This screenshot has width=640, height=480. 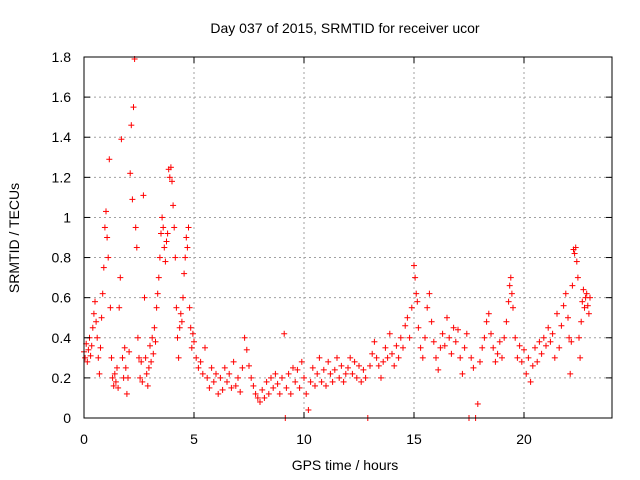 I want to click on y-tick-label: 0.8, so click(x=62, y=258).